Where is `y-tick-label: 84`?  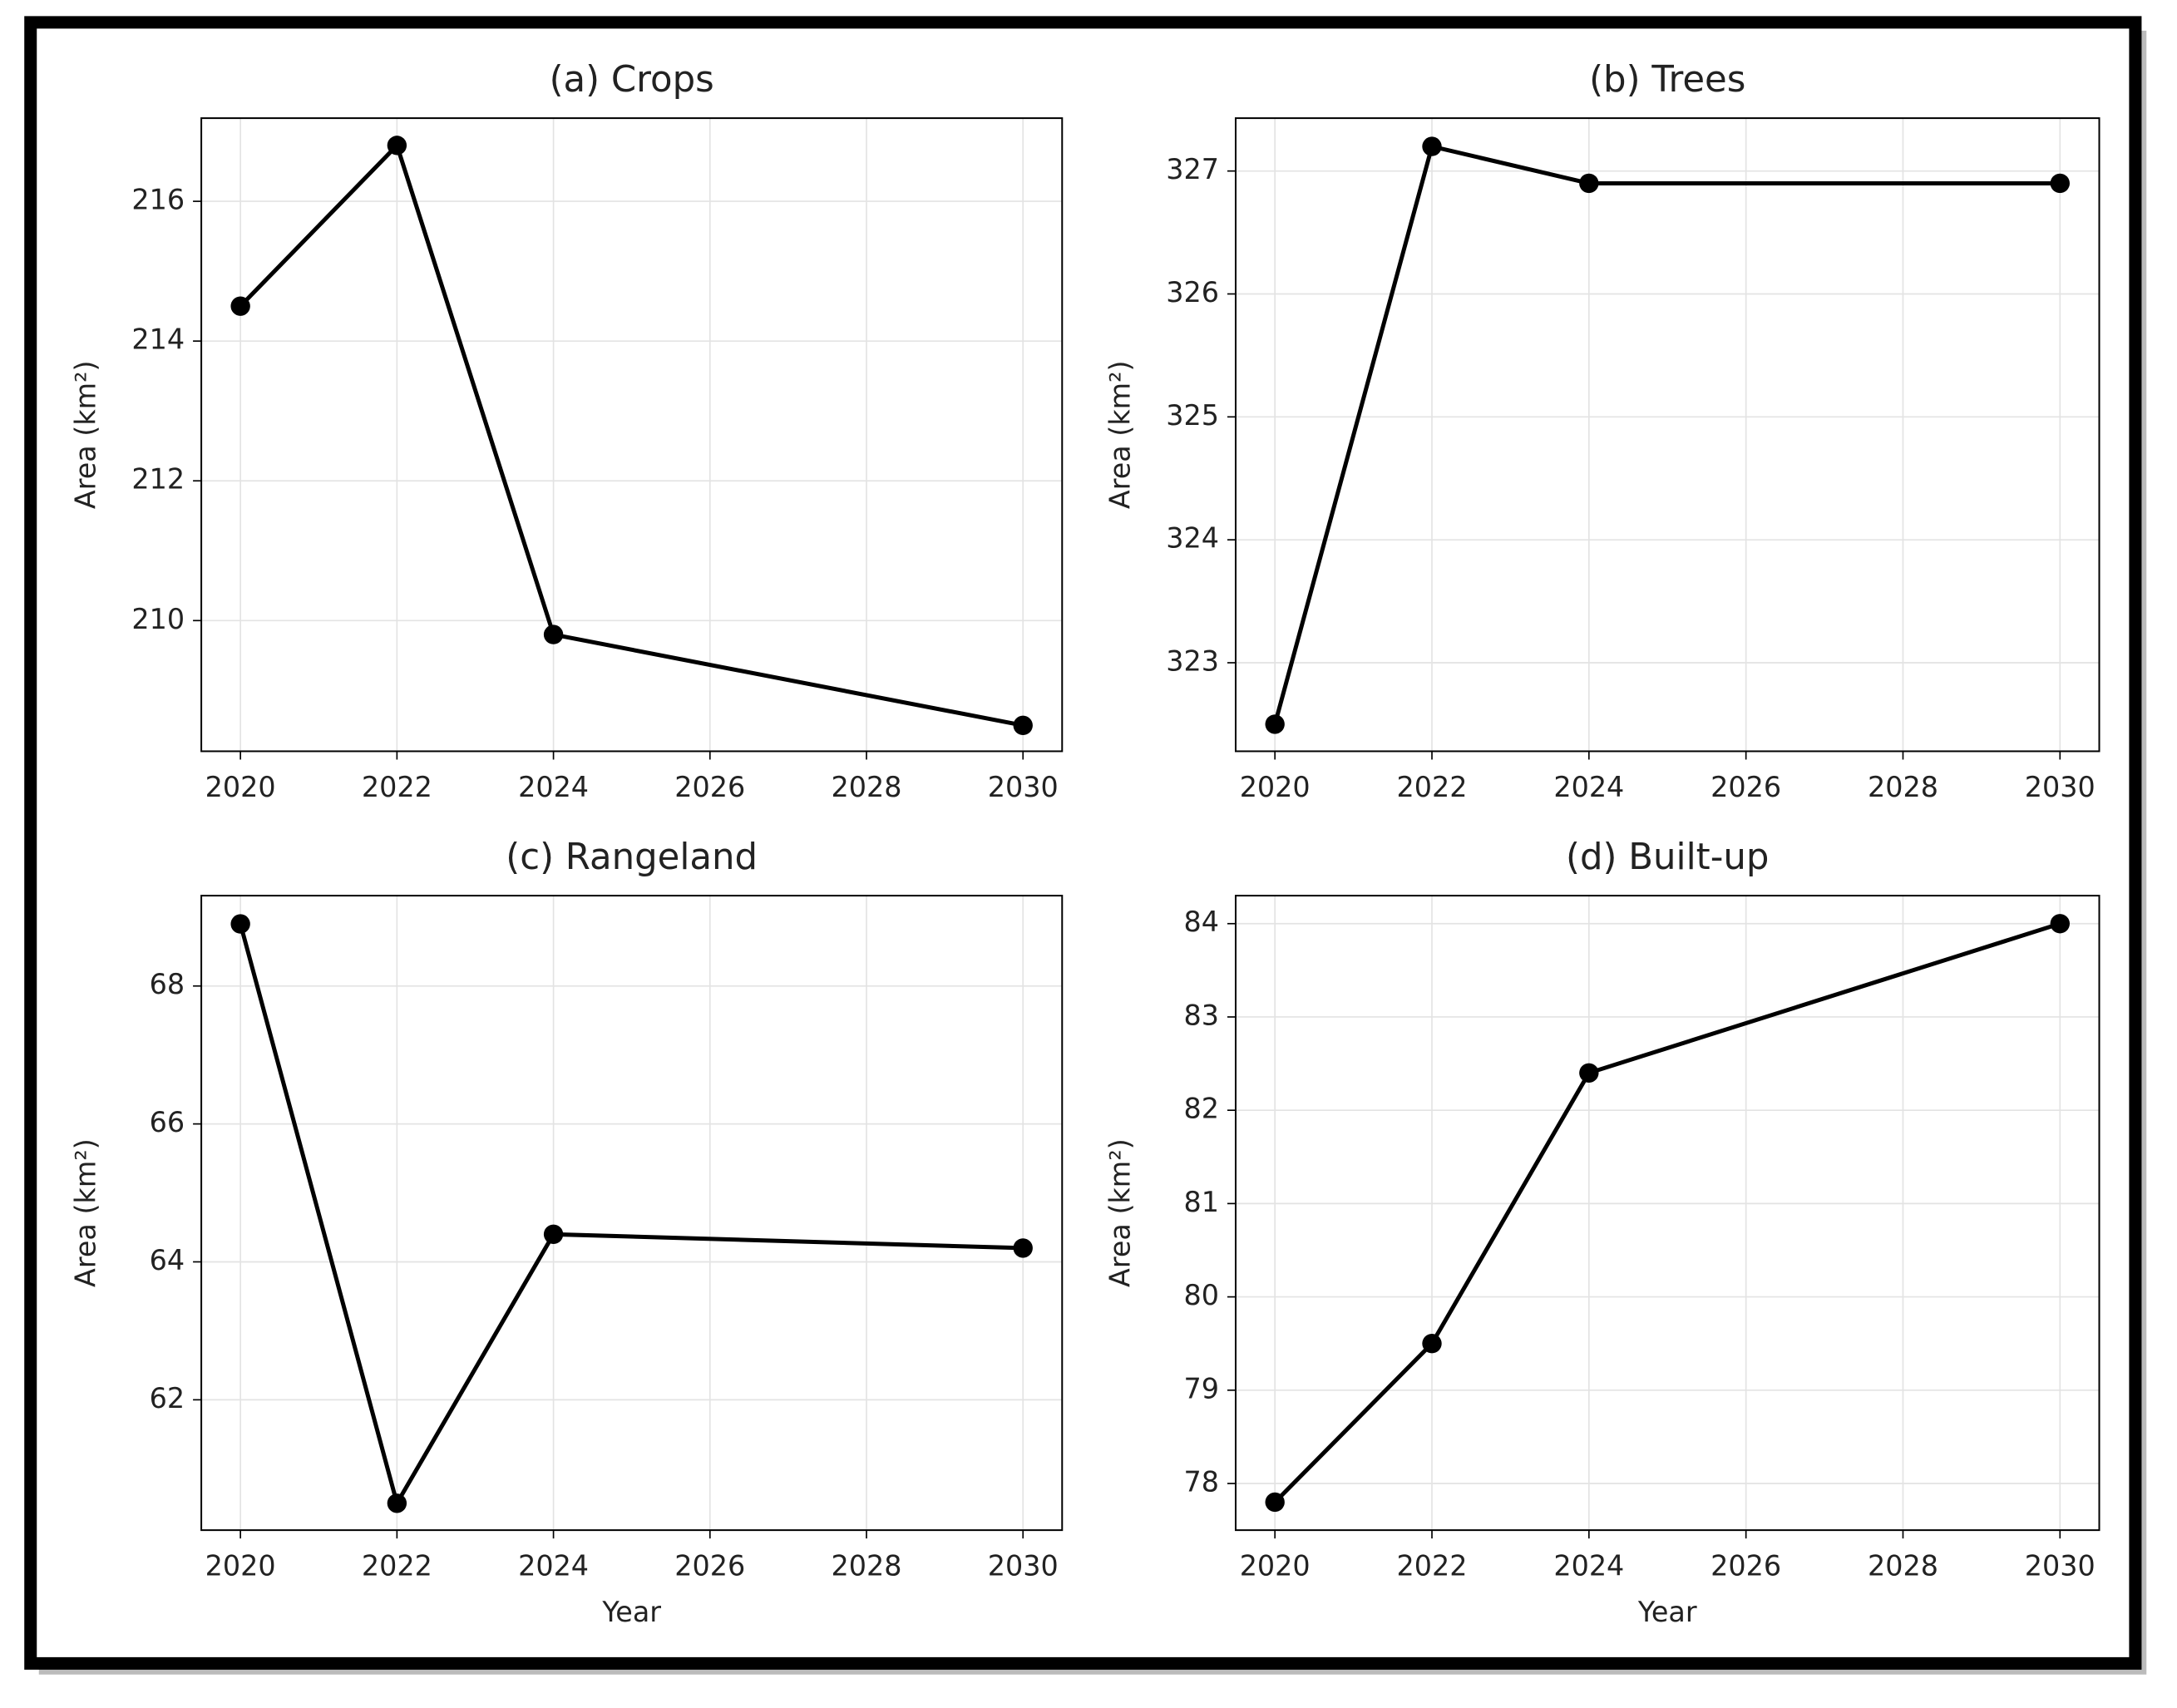 y-tick-label: 84 is located at coordinates (1200, 922).